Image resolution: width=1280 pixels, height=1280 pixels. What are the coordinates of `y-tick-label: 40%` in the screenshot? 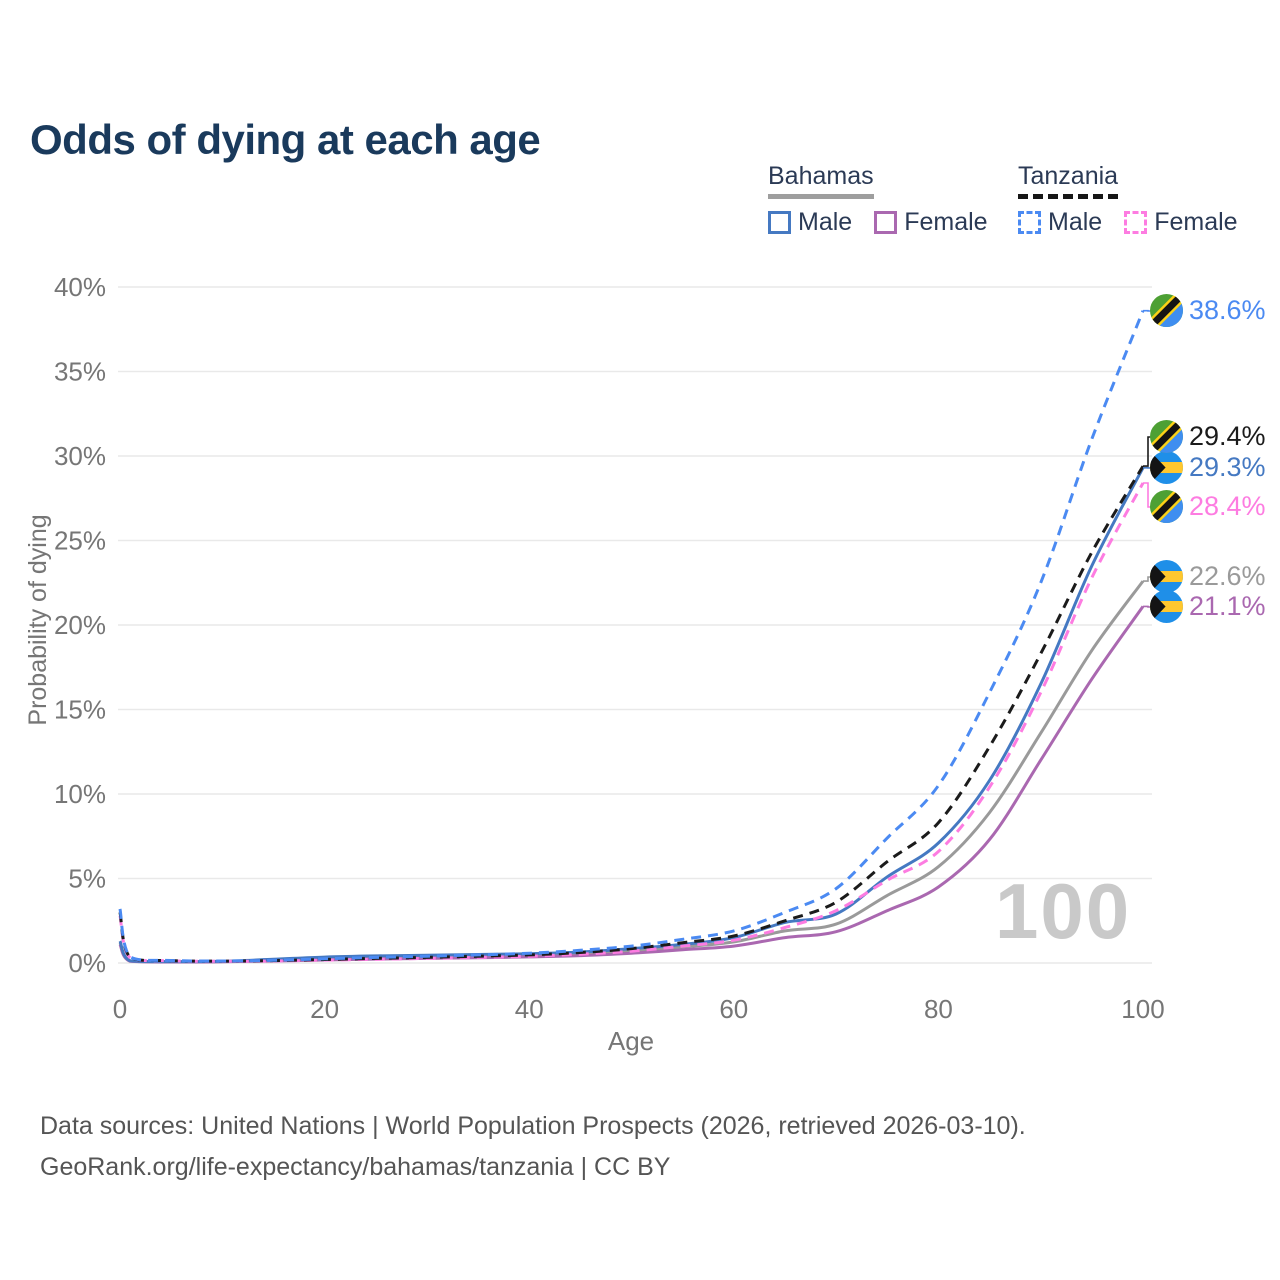 It's located at (80, 287).